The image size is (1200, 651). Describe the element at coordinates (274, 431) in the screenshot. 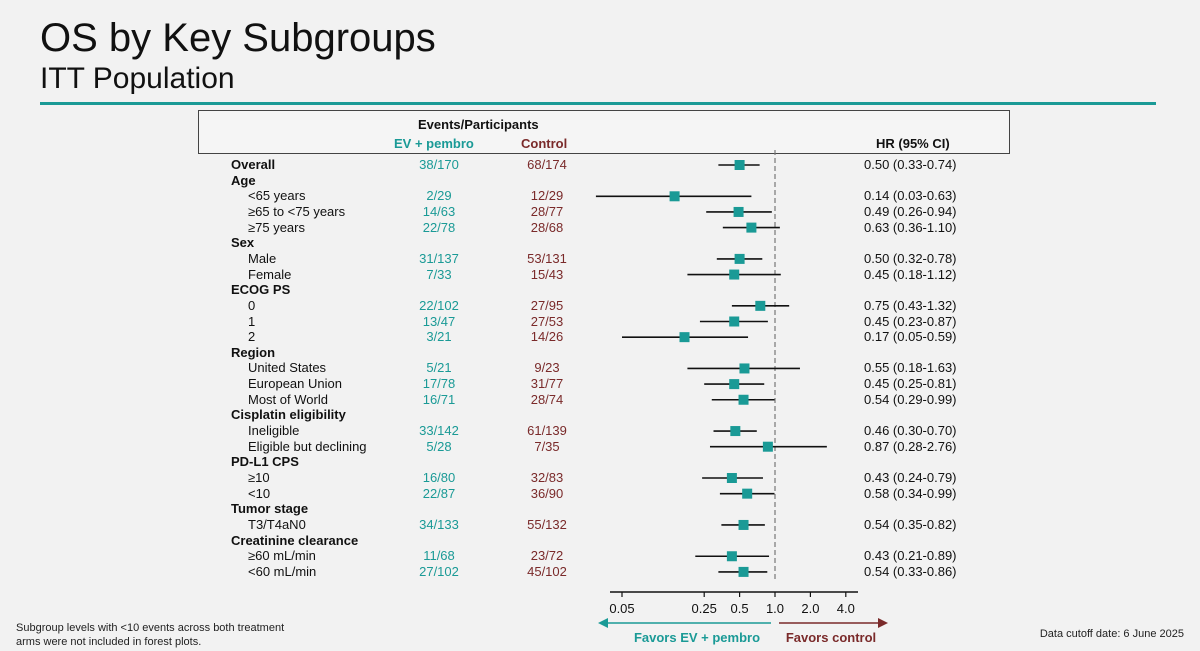

I see `subgroup-label: Ineligible` at that location.